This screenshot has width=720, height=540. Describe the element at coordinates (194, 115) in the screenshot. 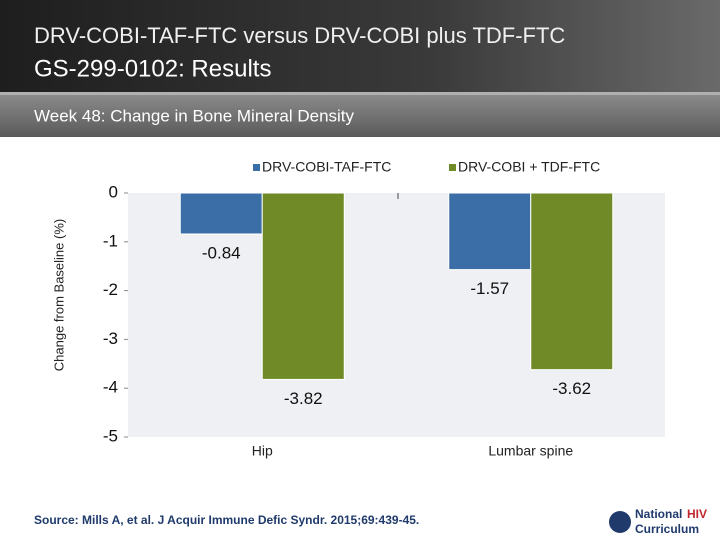

I see `section-title: Week 48: Change in Bone Mineral Density` at that location.